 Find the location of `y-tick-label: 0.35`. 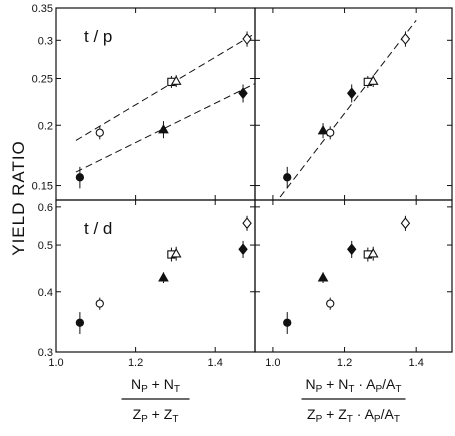

y-tick-label: 0.35 is located at coordinates (42, 9).